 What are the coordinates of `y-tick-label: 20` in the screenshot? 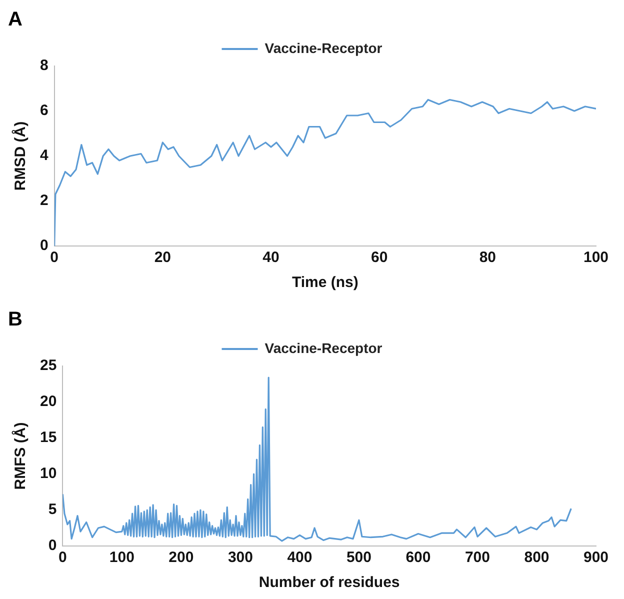 It's located at (48, 401).